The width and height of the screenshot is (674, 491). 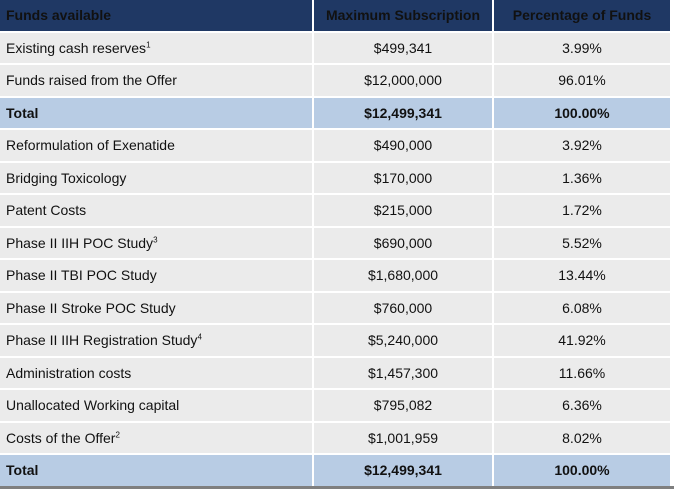 What do you see at coordinates (404, 438) in the screenshot?
I see `row-amount: $1,001,959` at bounding box center [404, 438].